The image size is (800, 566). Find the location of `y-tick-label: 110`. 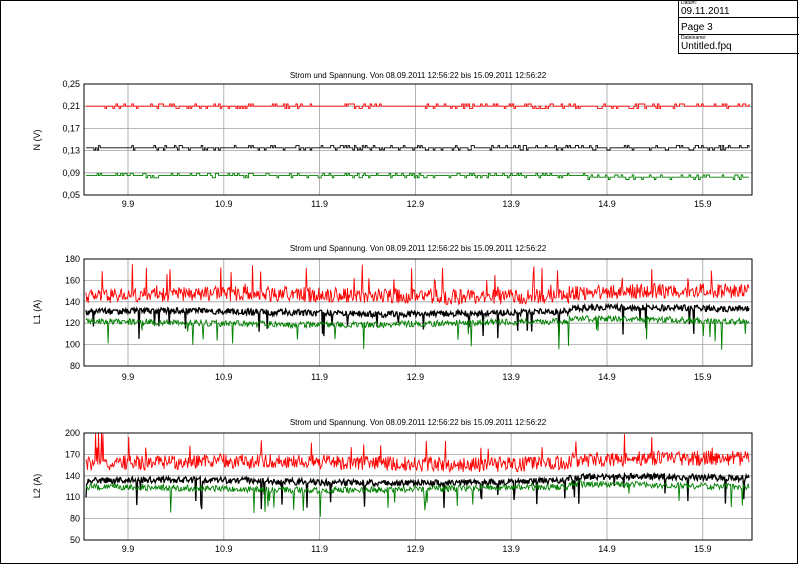

y-tick-label: 110 is located at coordinates (73, 497).